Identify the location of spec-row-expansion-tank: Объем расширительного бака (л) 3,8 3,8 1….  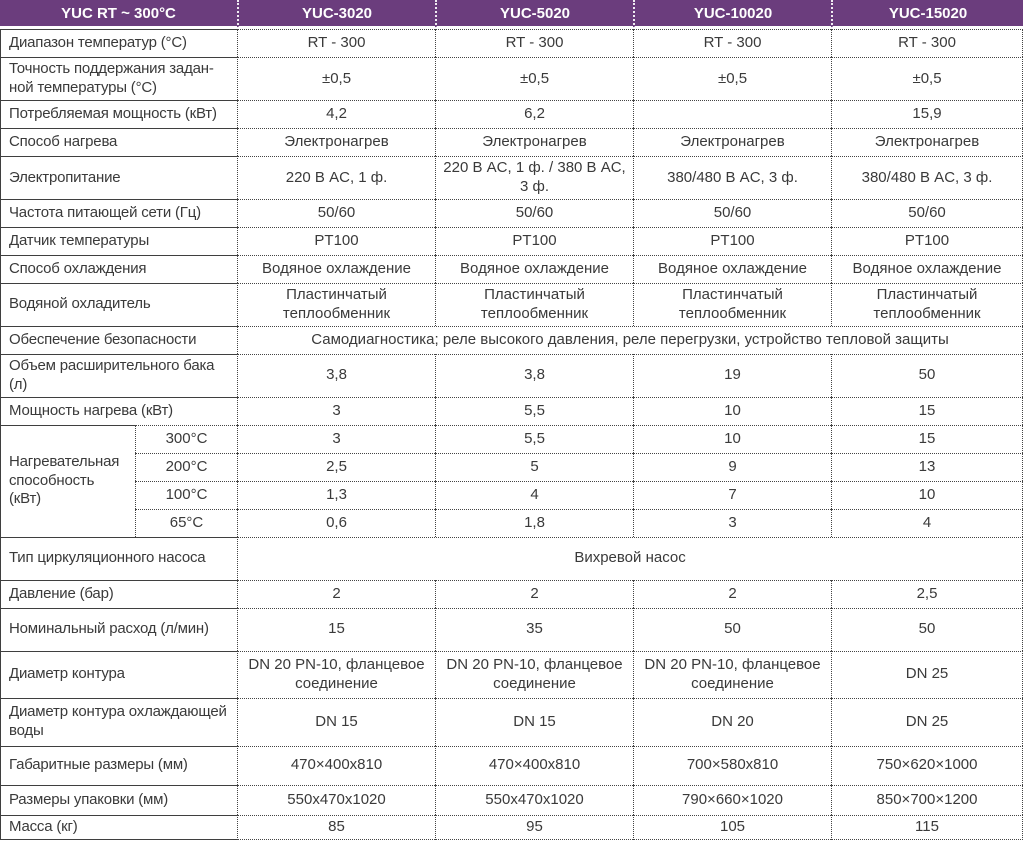
(511, 375).